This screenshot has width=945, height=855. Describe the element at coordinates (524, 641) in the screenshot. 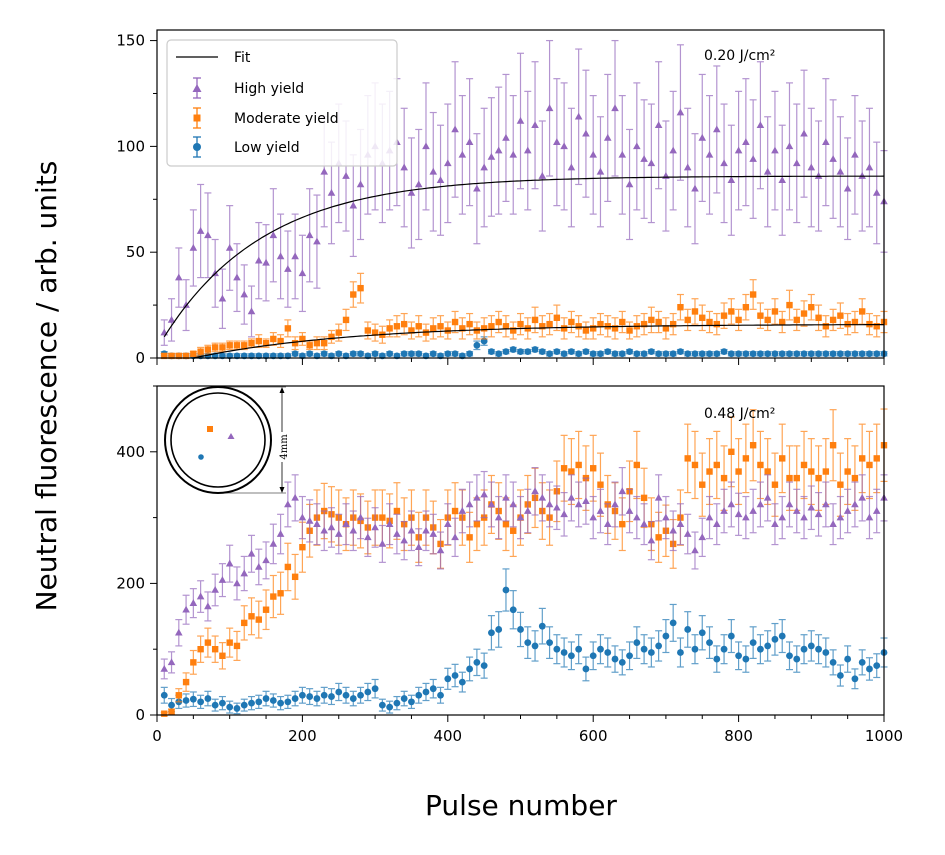

I see `bottom-series-low-yield` at that location.